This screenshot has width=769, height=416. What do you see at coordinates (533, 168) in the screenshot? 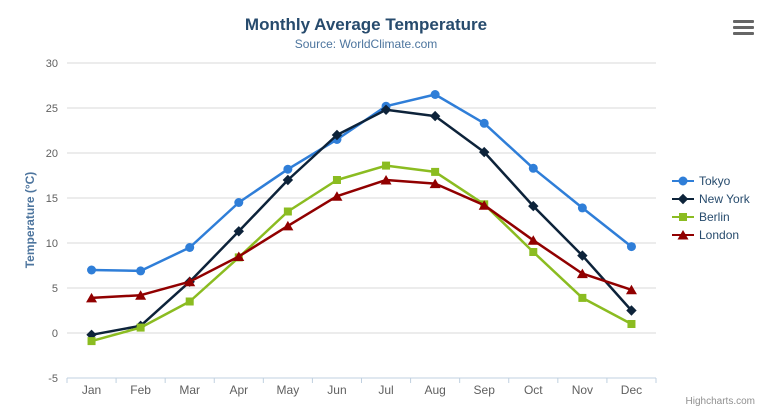
I see `point-tokyo-oct` at bounding box center [533, 168].